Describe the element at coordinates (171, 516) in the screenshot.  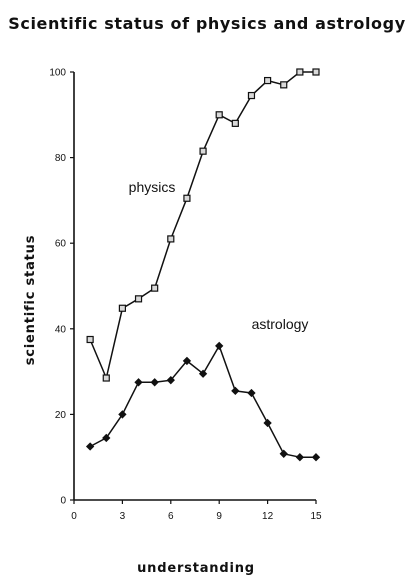
I see `x-tick-label: 6` at that location.